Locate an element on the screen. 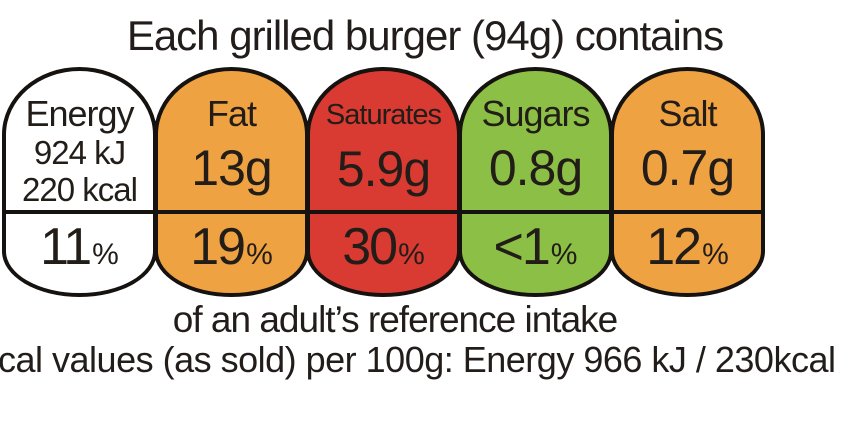 The image size is (850, 425). panel-fat-percent-unit: % is located at coordinates (259, 254).